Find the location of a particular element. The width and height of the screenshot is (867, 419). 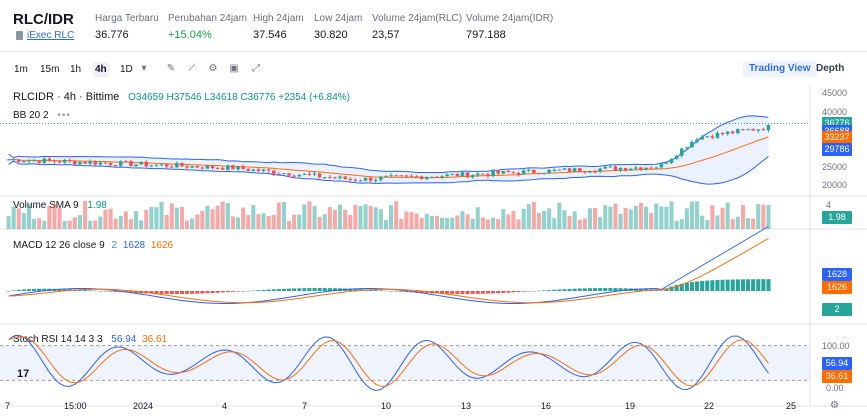

stat-2: High 24jam 37.546 is located at coordinates (278, 27).